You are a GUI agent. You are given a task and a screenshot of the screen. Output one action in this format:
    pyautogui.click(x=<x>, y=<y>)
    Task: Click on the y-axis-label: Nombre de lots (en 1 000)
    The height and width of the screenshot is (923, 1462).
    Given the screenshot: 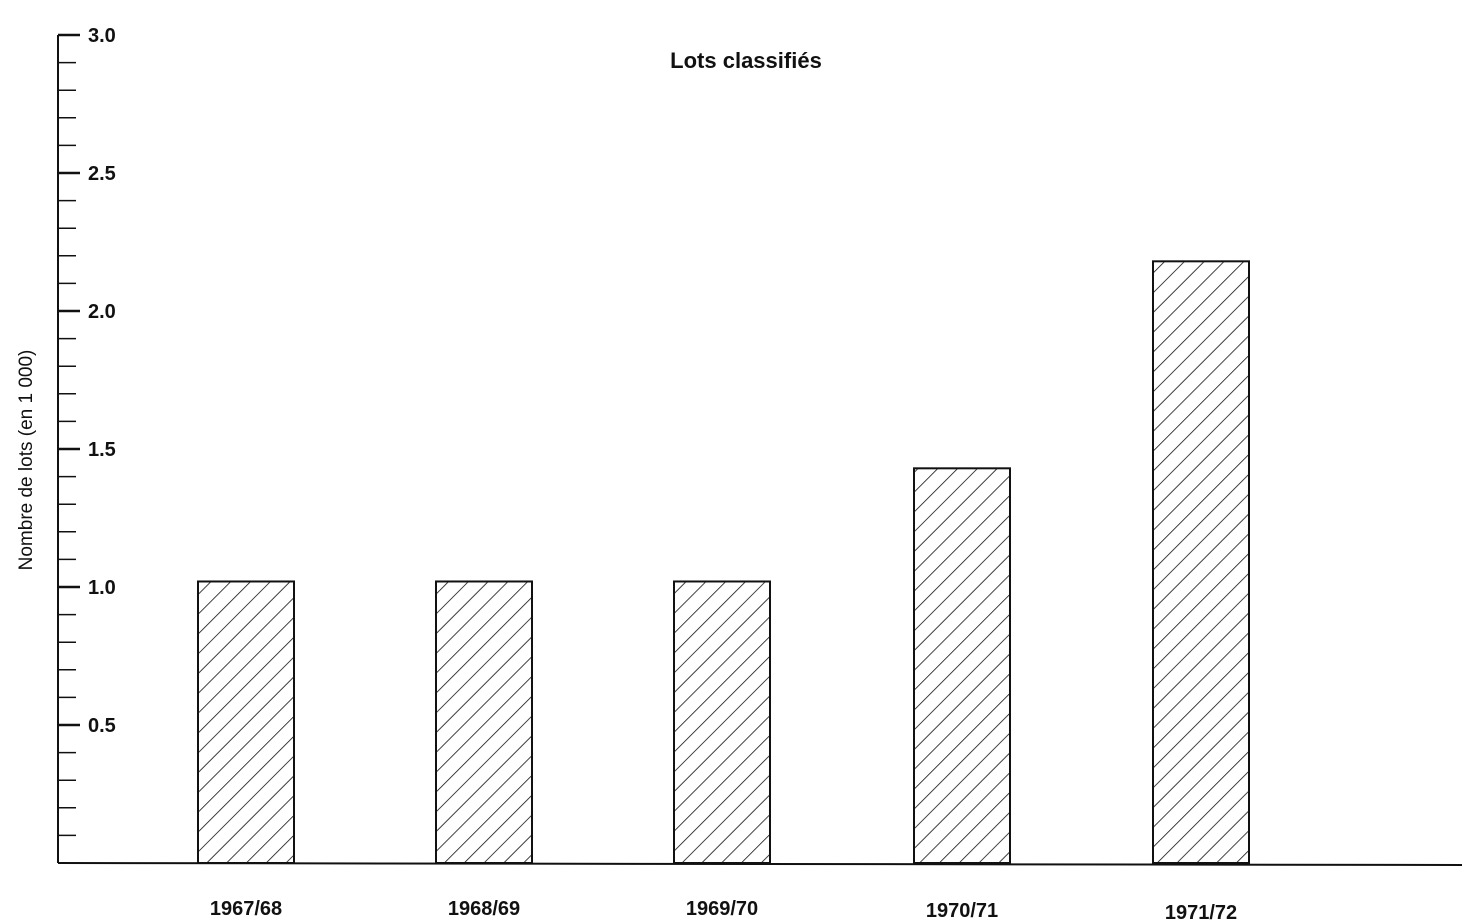 What is the action you would take?
    pyautogui.click(x=26, y=460)
    